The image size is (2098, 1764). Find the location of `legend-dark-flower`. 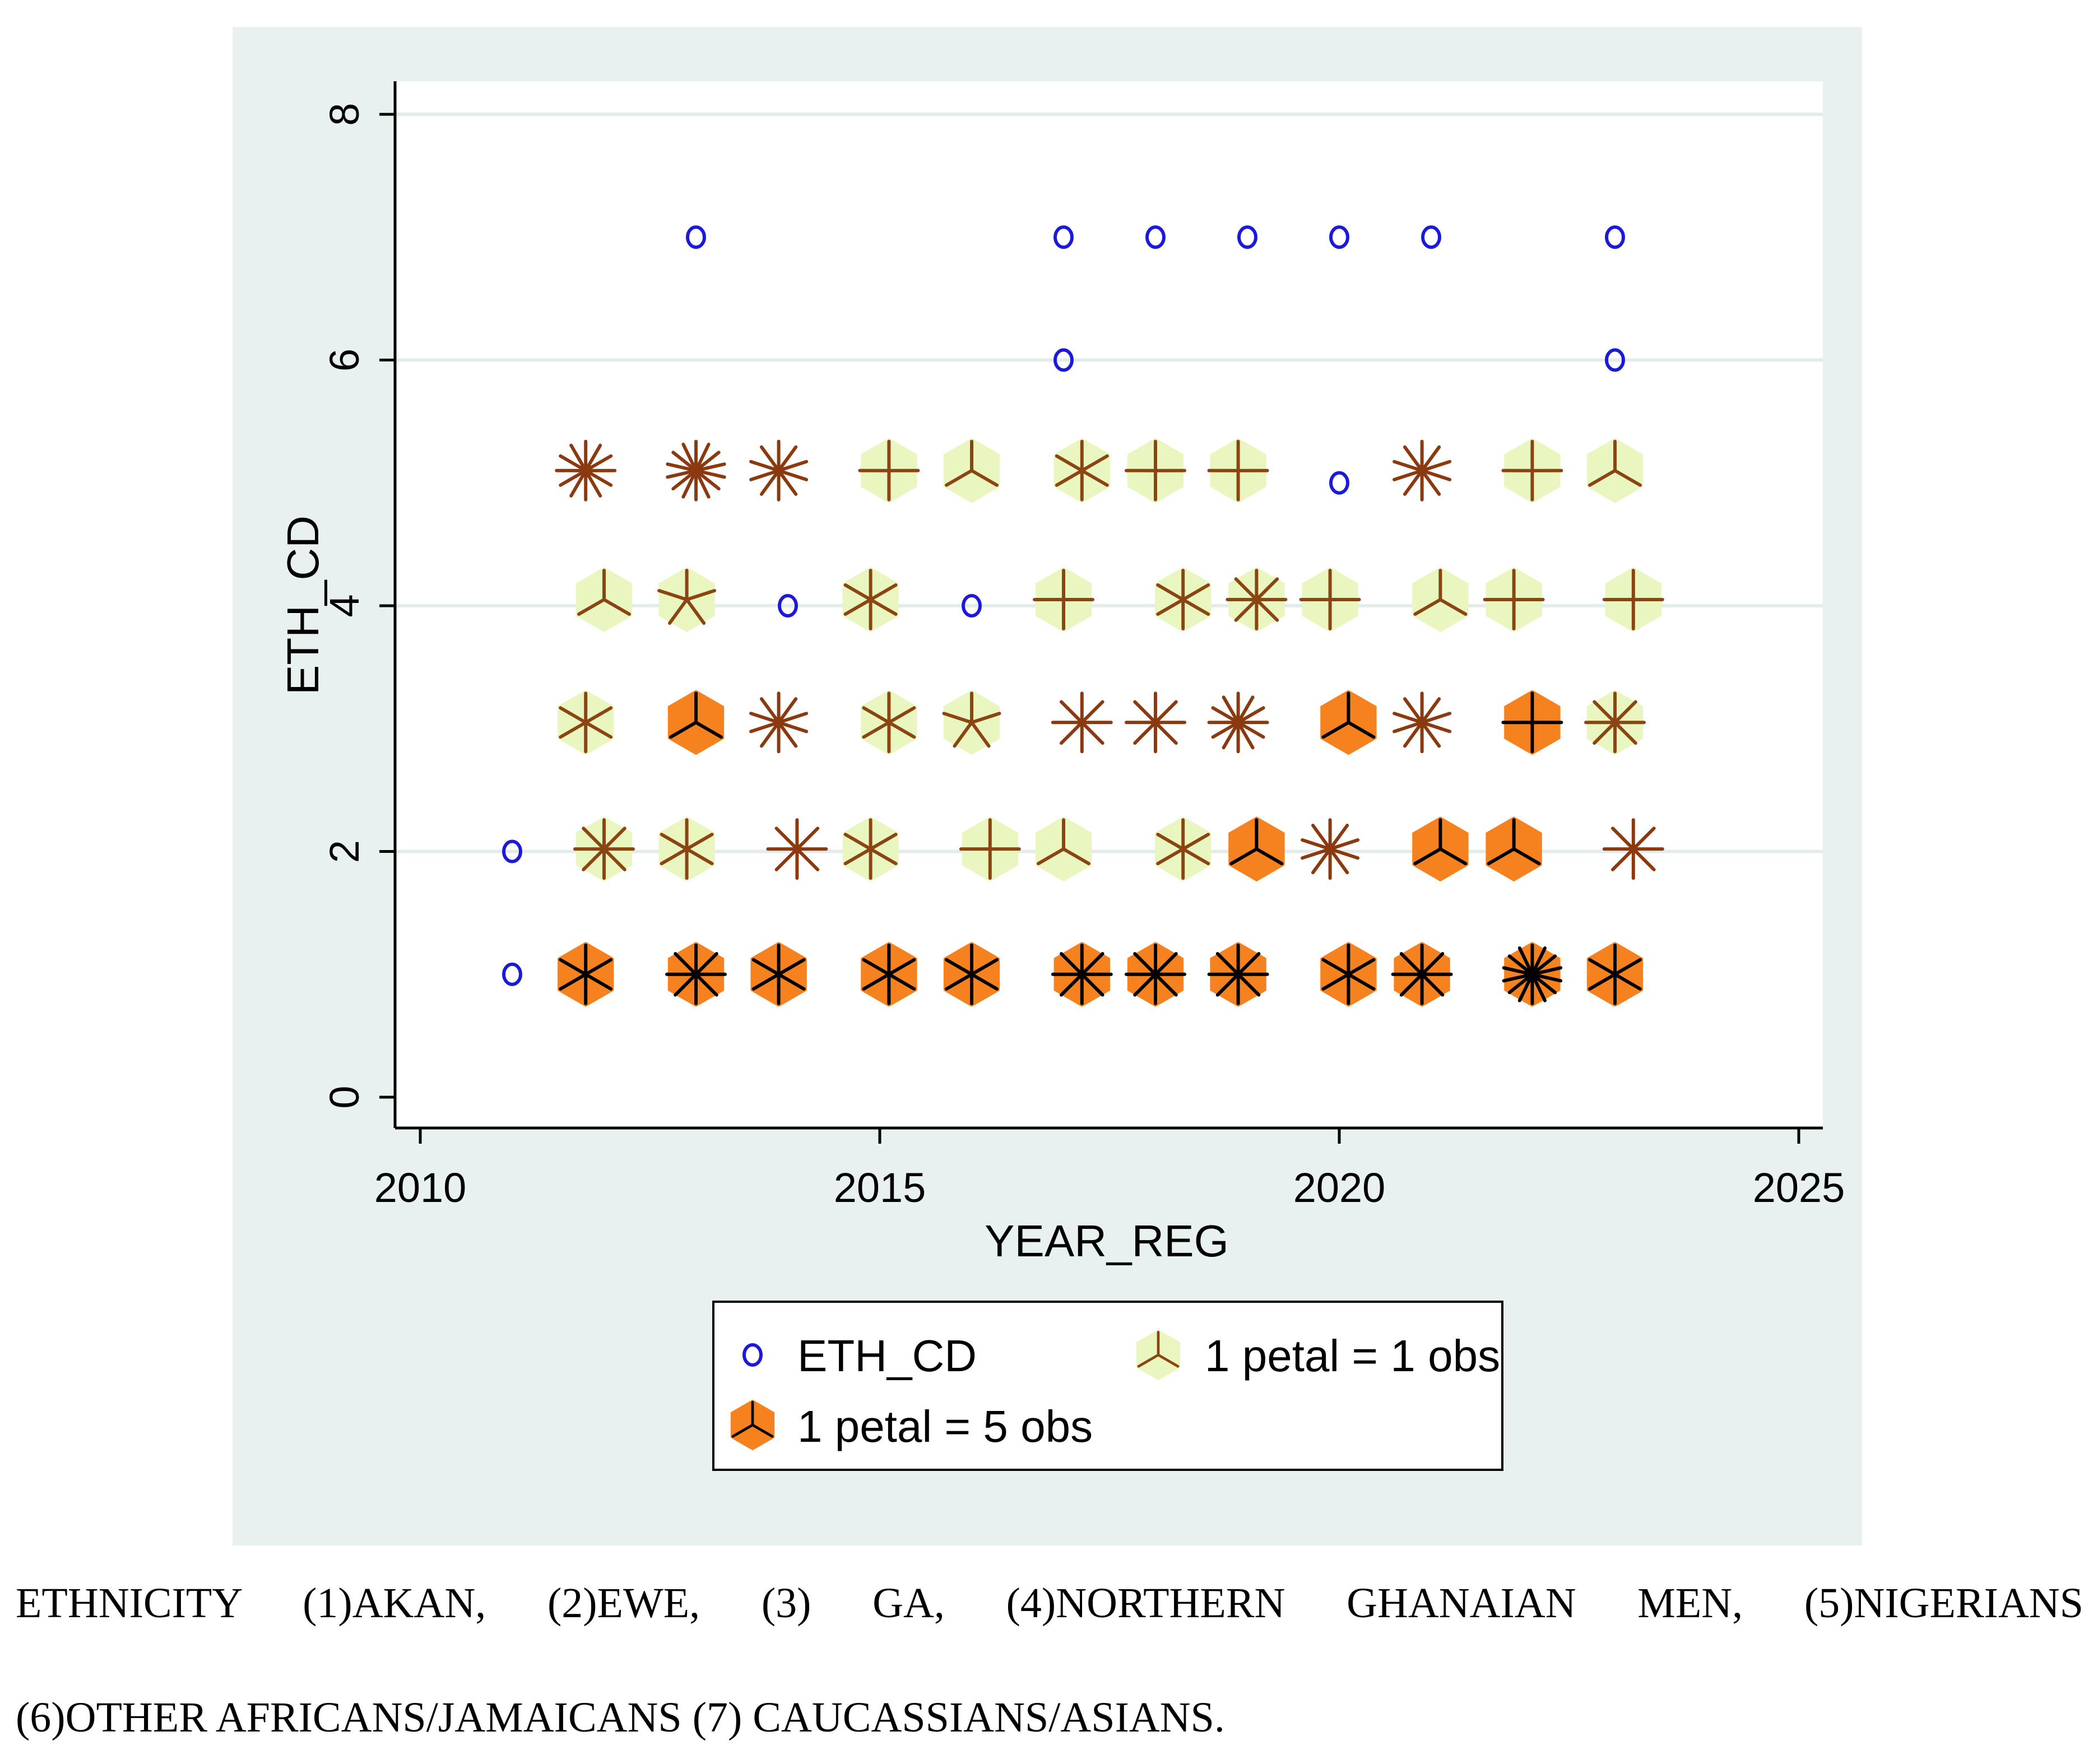

legend-dark-flower is located at coordinates (752, 1425).